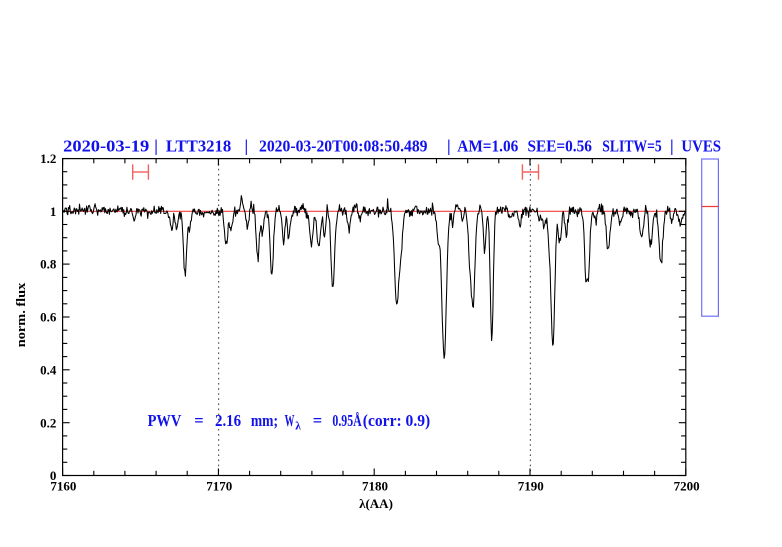  What do you see at coordinates (53, 475) in the screenshot?
I see `svg-text: 0` at bounding box center [53, 475].